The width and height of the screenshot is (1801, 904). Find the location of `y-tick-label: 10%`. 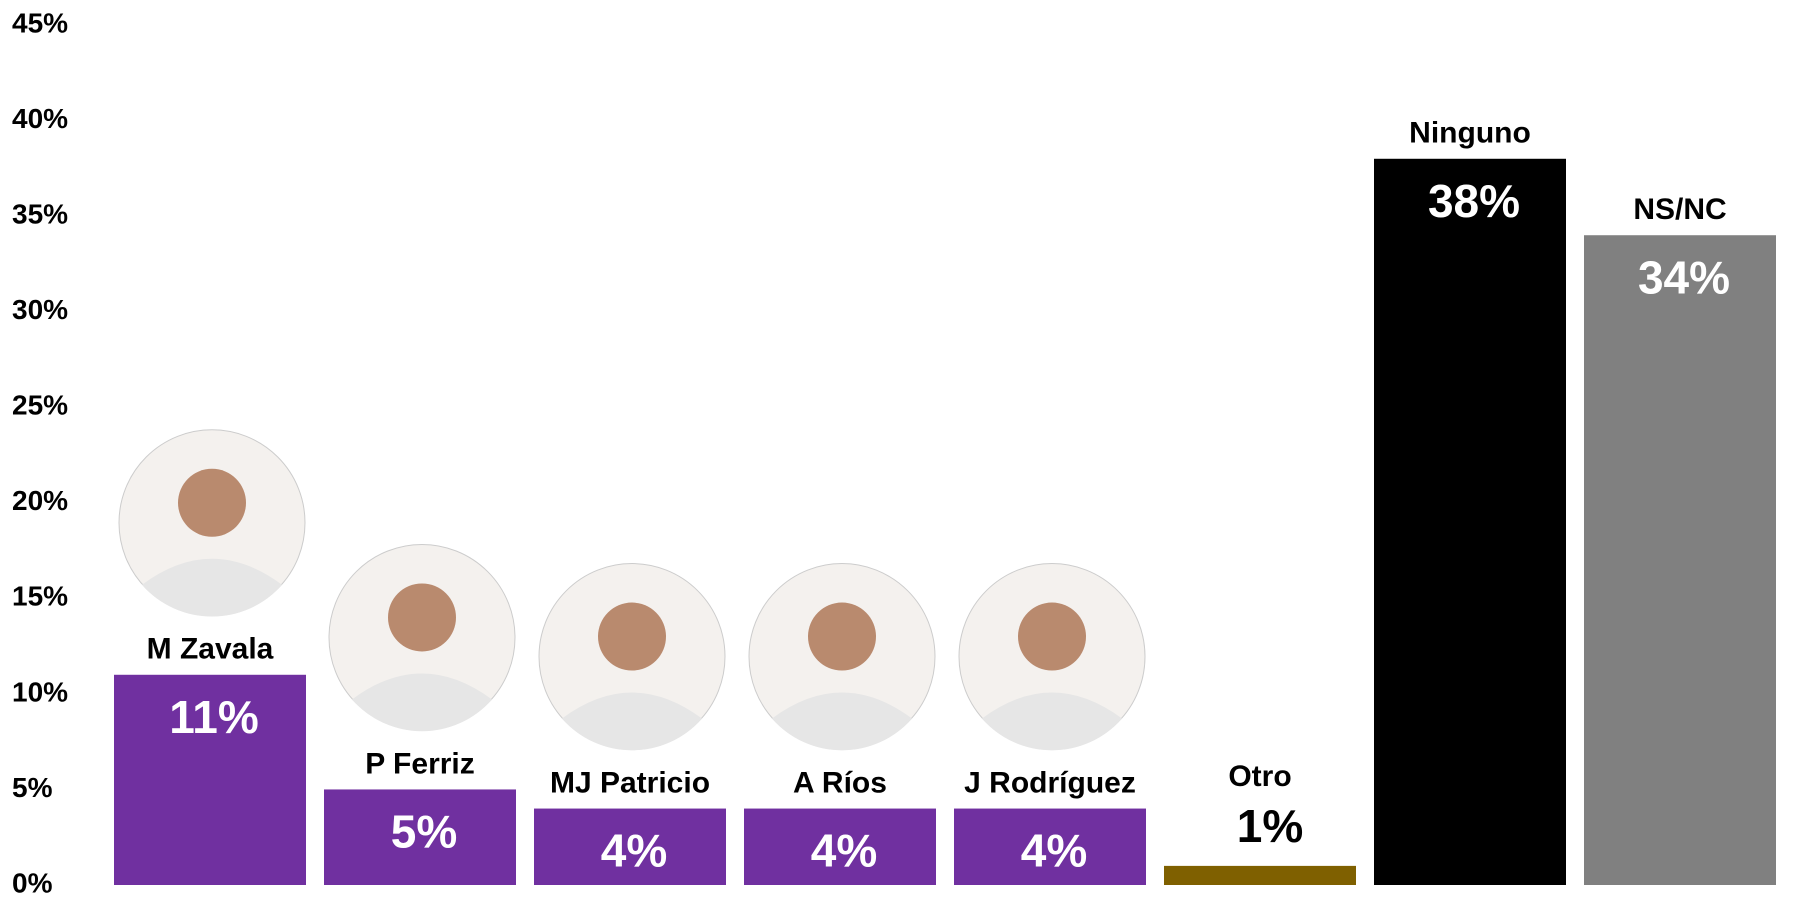

y-tick-label: 10% is located at coordinates (40, 691).